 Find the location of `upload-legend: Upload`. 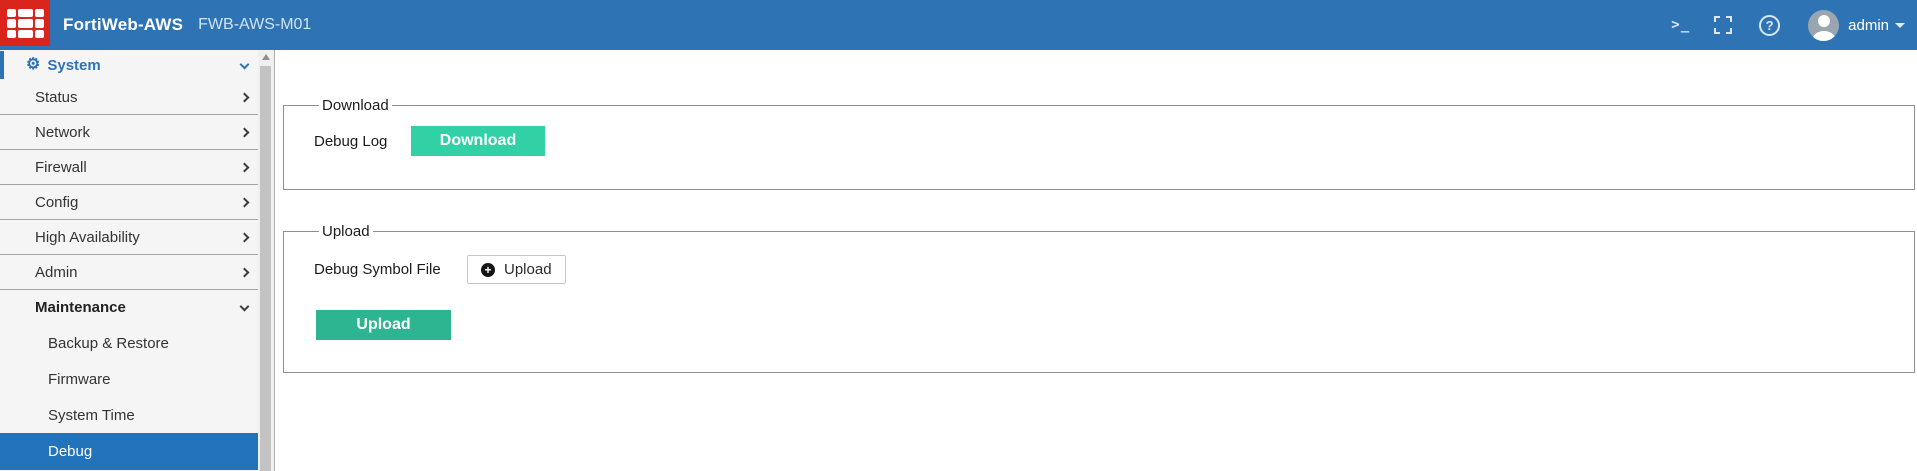

upload-legend: Upload is located at coordinates (346, 231).